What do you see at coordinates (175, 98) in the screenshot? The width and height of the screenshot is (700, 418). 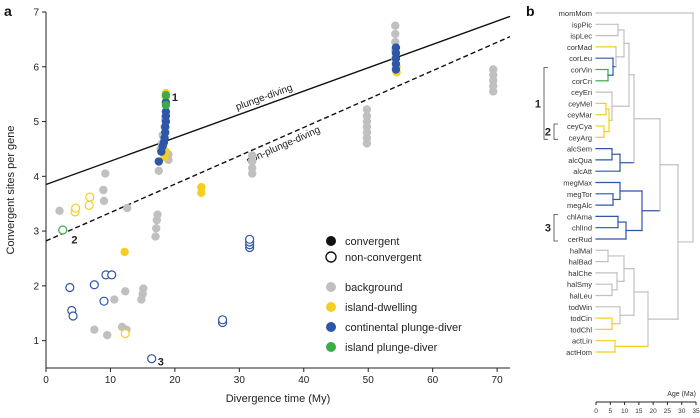 I see `point-annotation-1: 1` at bounding box center [175, 98].